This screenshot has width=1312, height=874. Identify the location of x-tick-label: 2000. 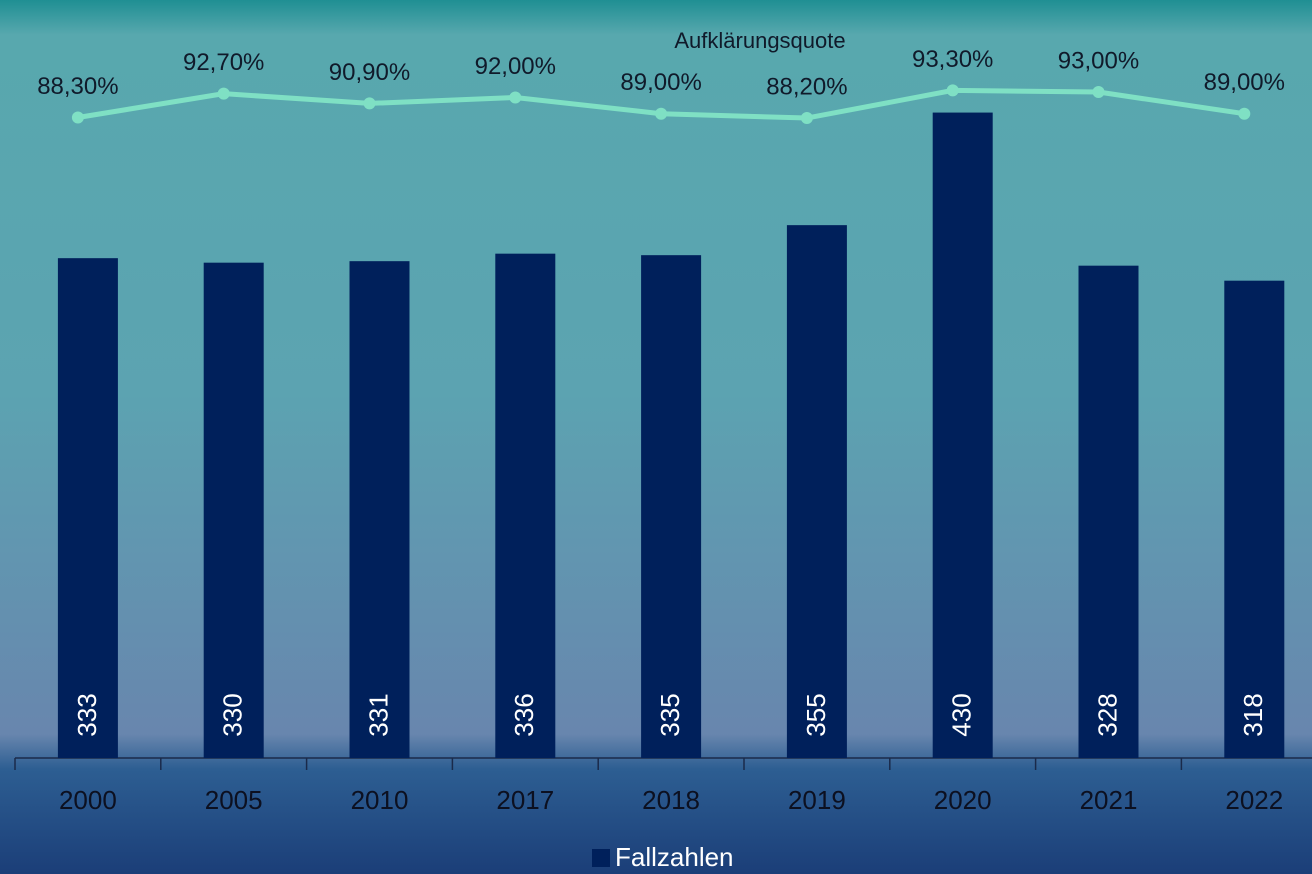
(88, 800).